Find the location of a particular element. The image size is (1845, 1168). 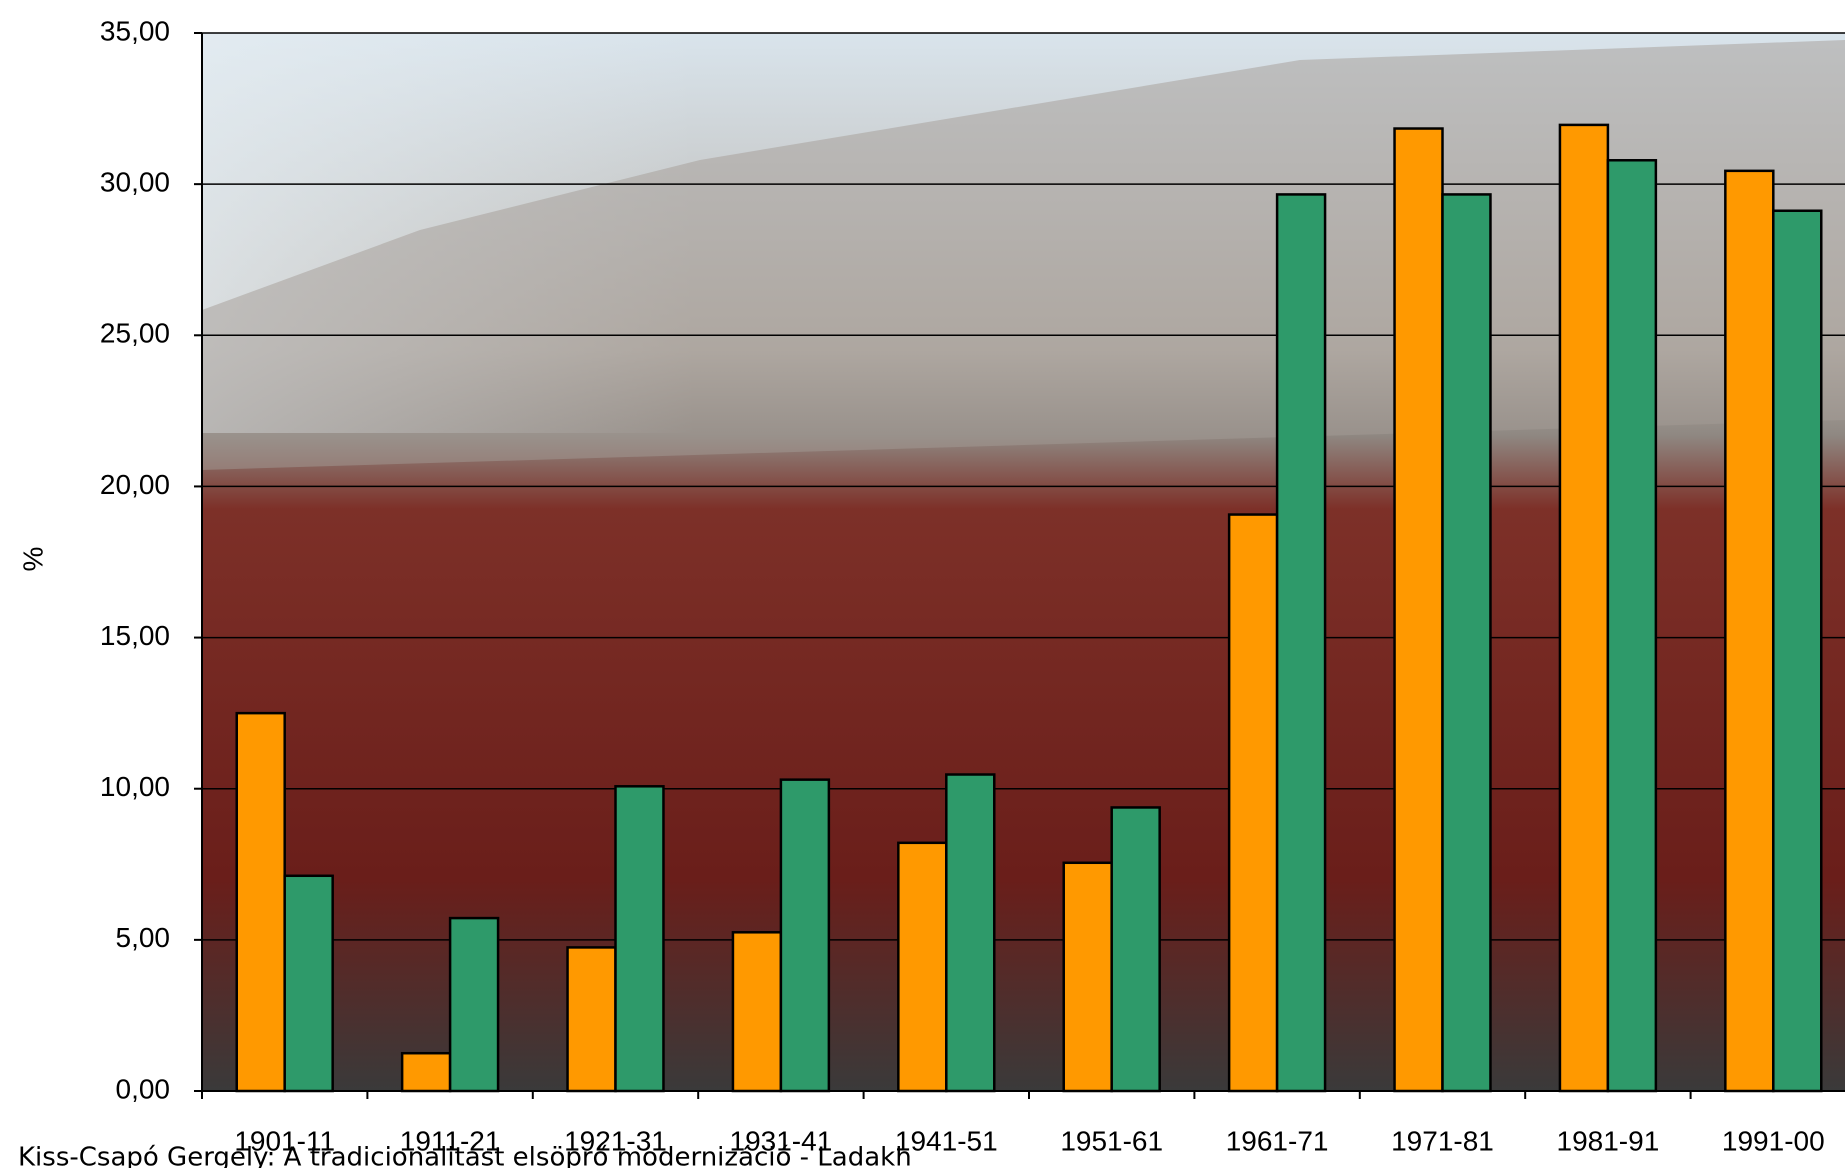

y-axis-label: % is located at coordinates (32, 559).